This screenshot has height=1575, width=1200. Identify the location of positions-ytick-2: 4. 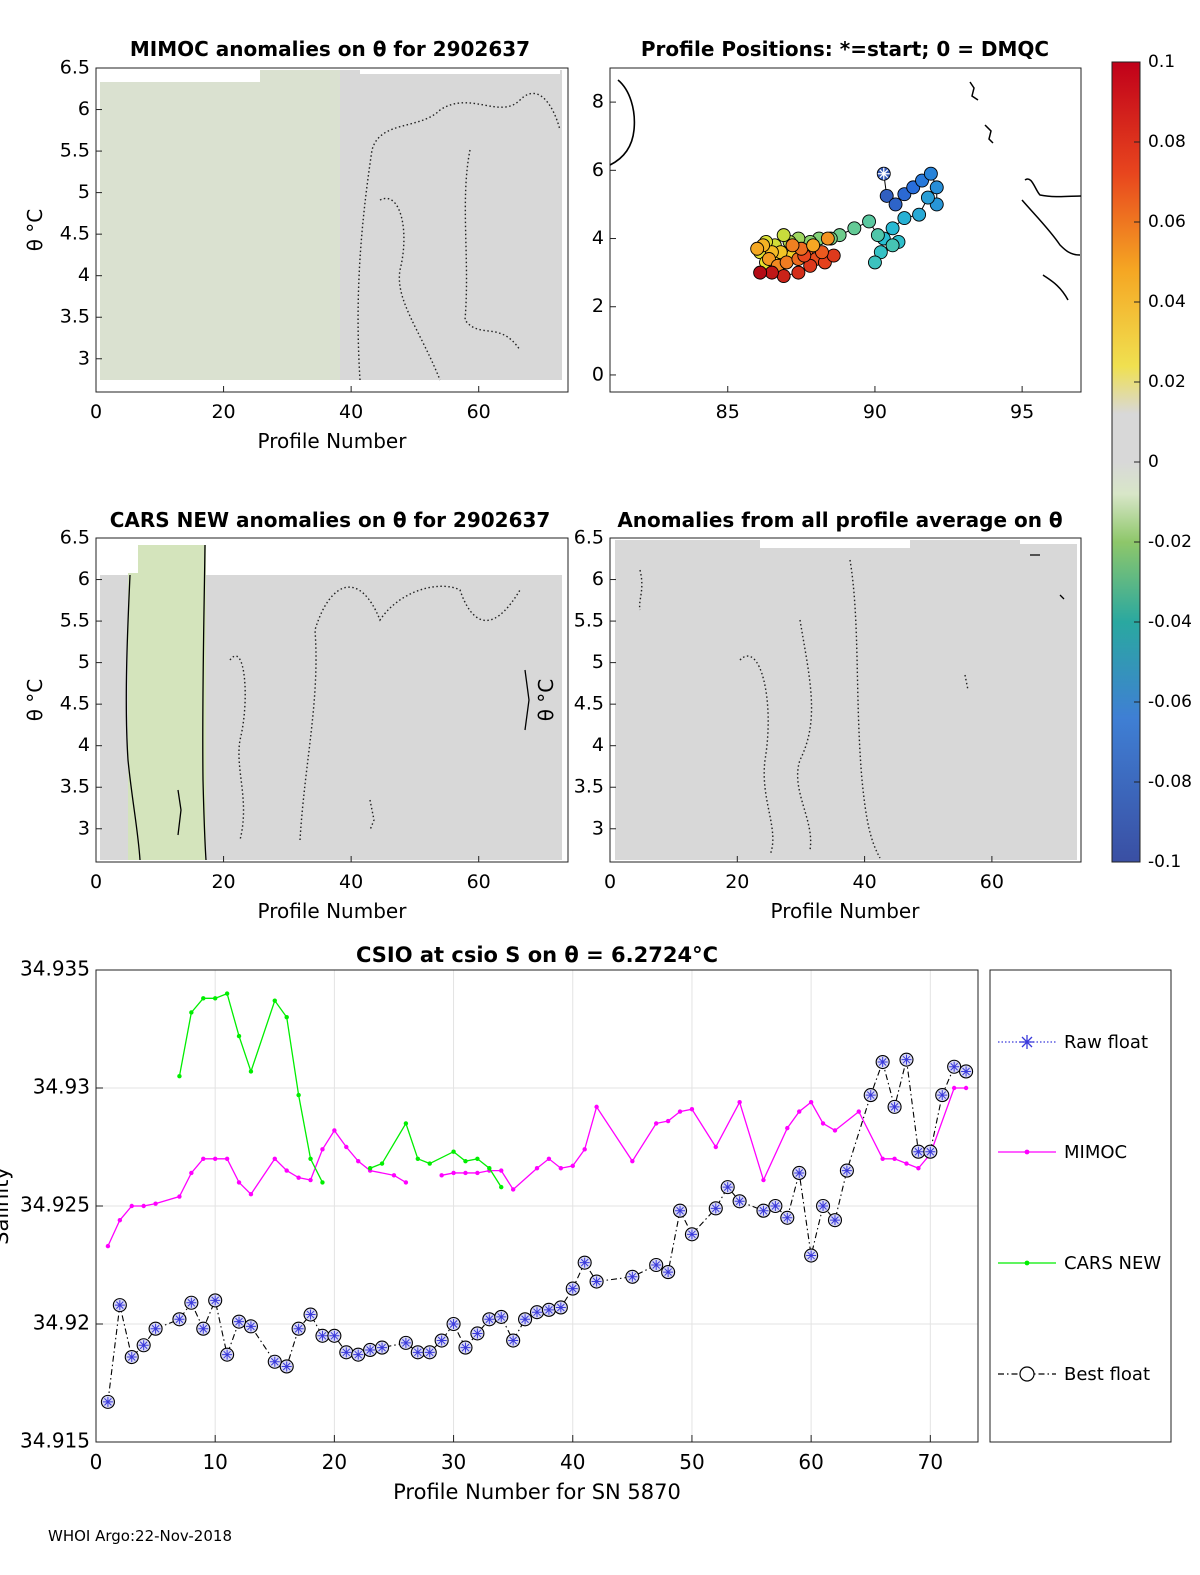
(598, 238).